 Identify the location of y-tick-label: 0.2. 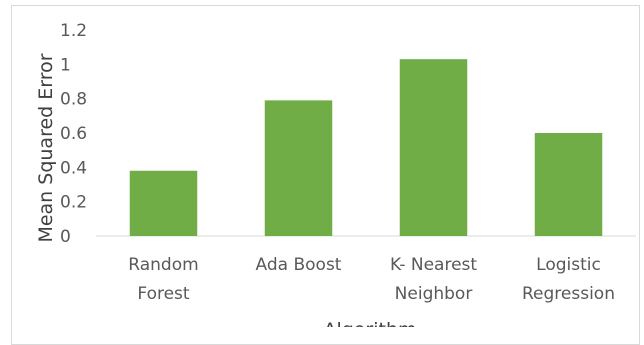
(73, 203).